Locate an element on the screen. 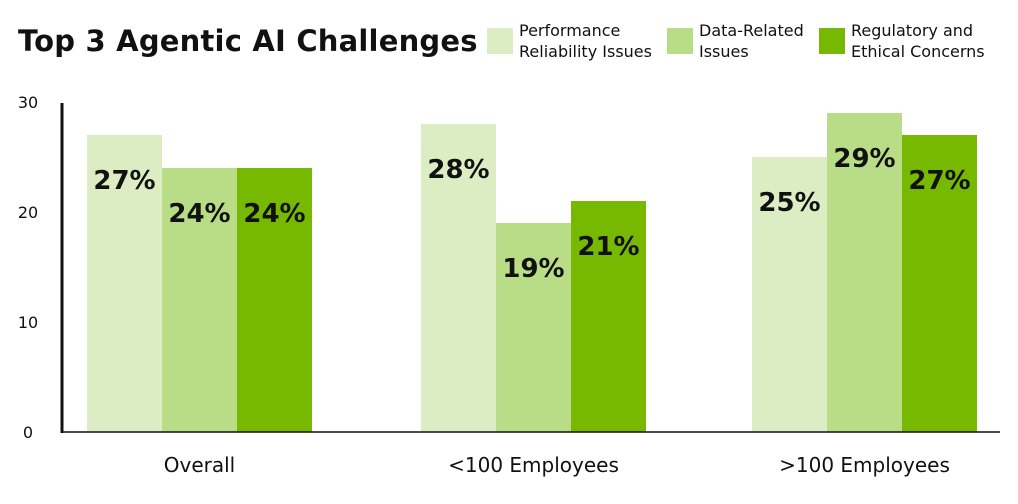  y-tick-label: 30 is located at coordinates (28, 102).